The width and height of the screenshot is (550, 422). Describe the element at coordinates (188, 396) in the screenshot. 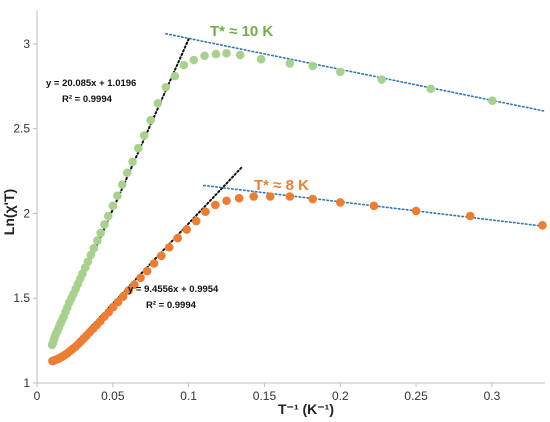

I see `x-tick-label: 0.1` at that location.